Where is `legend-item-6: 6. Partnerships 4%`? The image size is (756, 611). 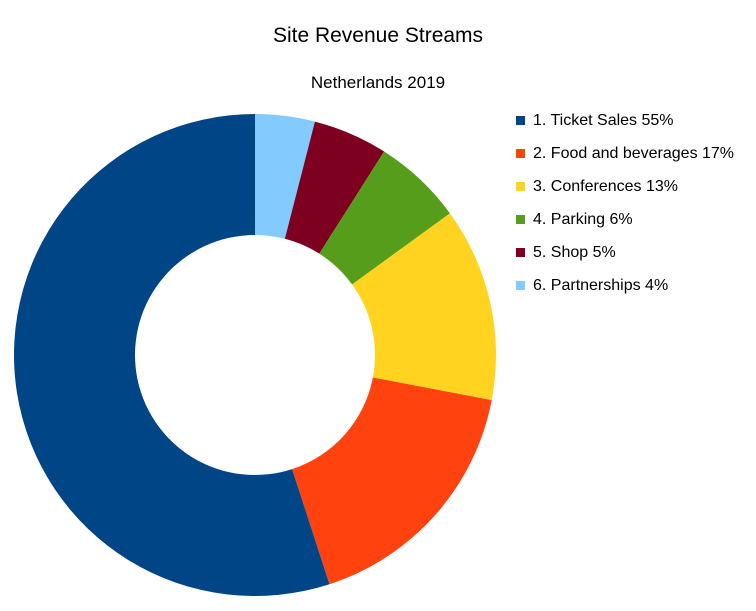
legend-item-6: 6. Partnerships 4% is located at coordinates (625, 285).